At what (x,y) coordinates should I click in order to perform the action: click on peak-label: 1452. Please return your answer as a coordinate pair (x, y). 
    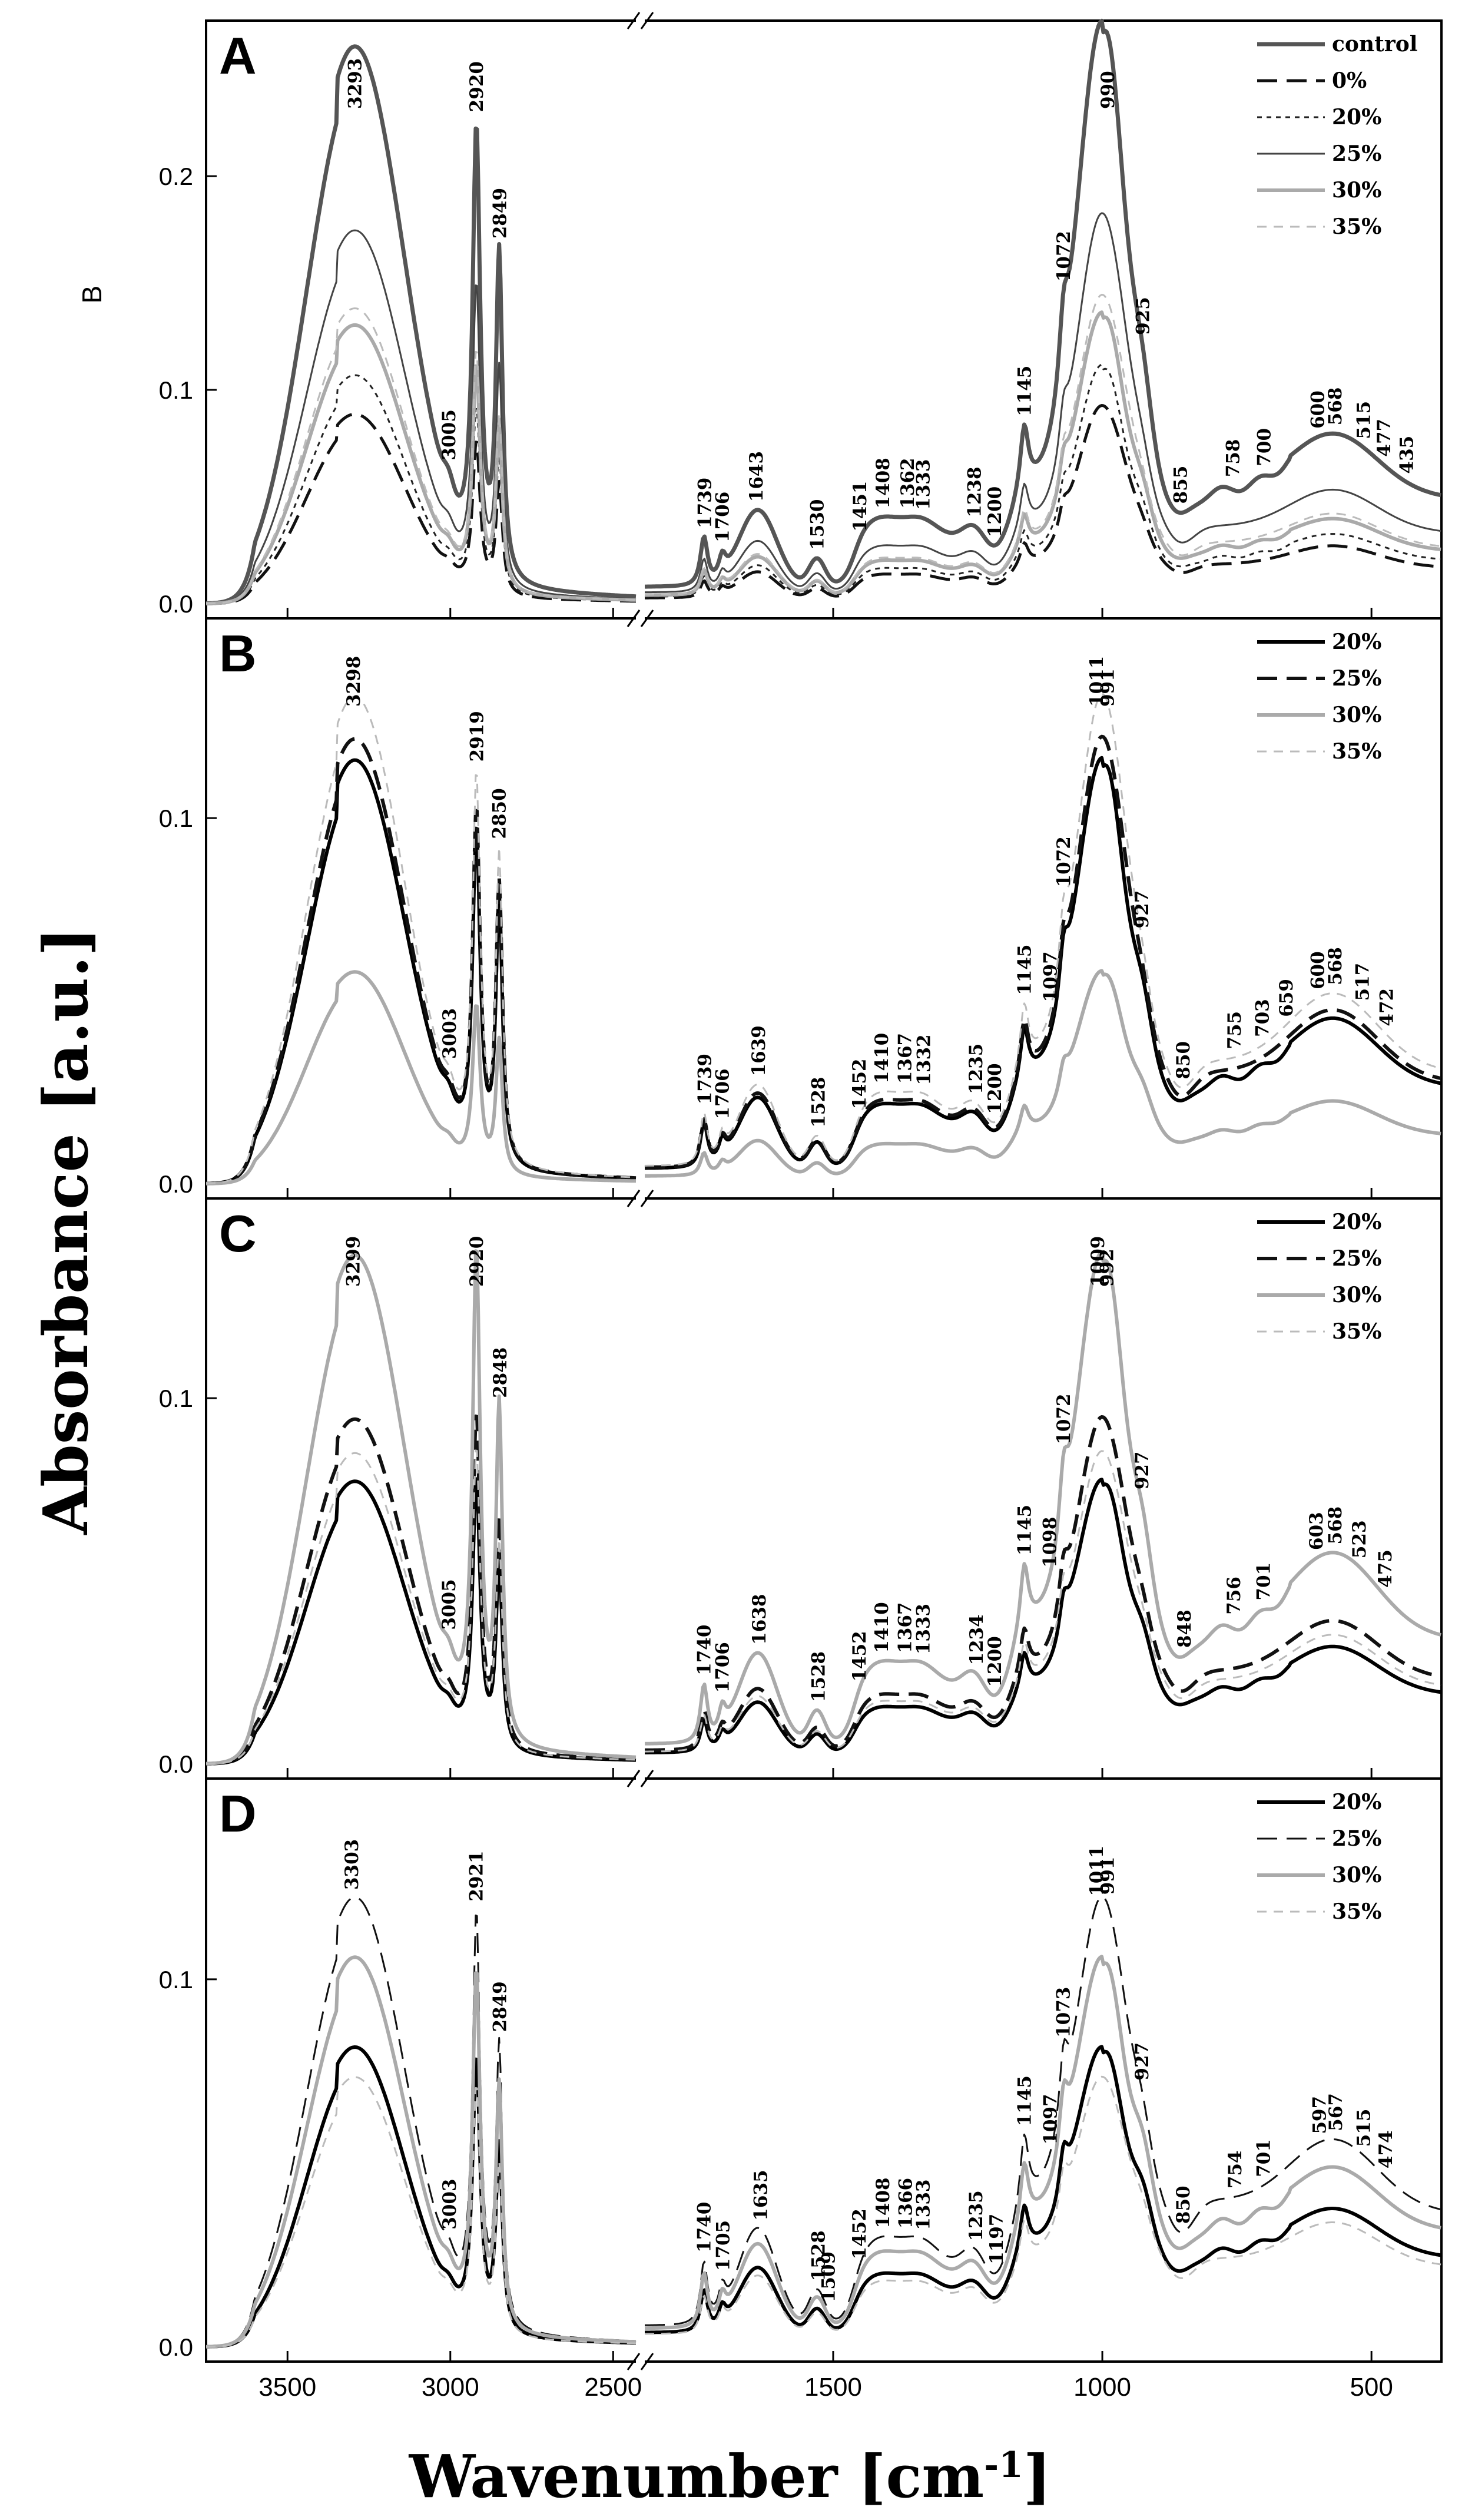
    Looking at the image, I should click on (859, 1083).